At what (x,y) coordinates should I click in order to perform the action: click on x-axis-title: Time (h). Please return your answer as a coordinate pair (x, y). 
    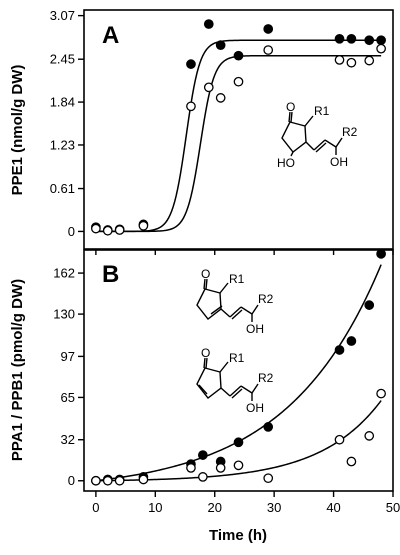
    Looking at the image, I should click on (238, 535).